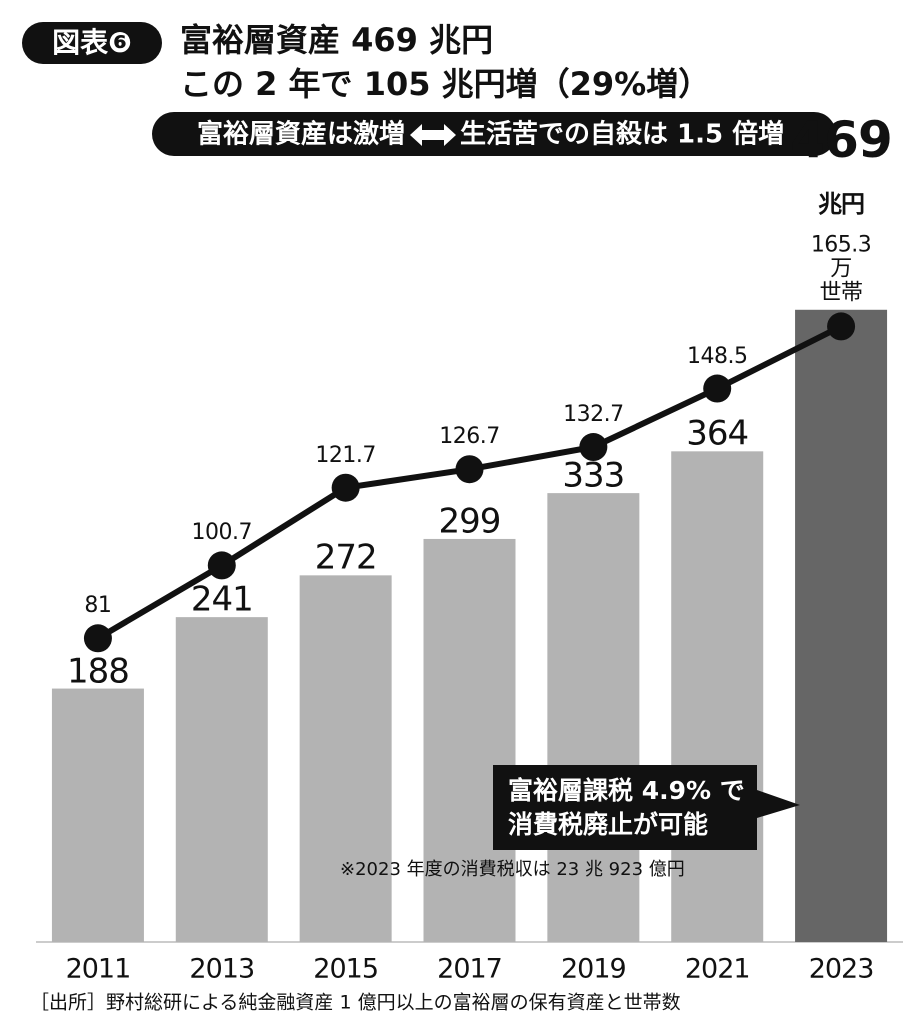  I want to click on x-tick-label: 2013, so click(221, 969).